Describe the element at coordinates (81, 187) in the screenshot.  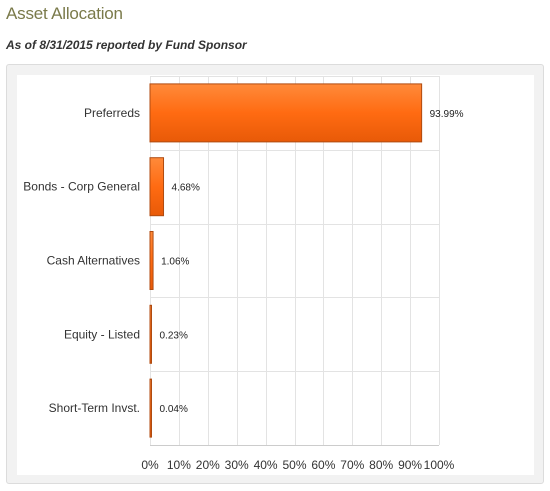
I see `category-label: Bonds - Corp General` at that location.